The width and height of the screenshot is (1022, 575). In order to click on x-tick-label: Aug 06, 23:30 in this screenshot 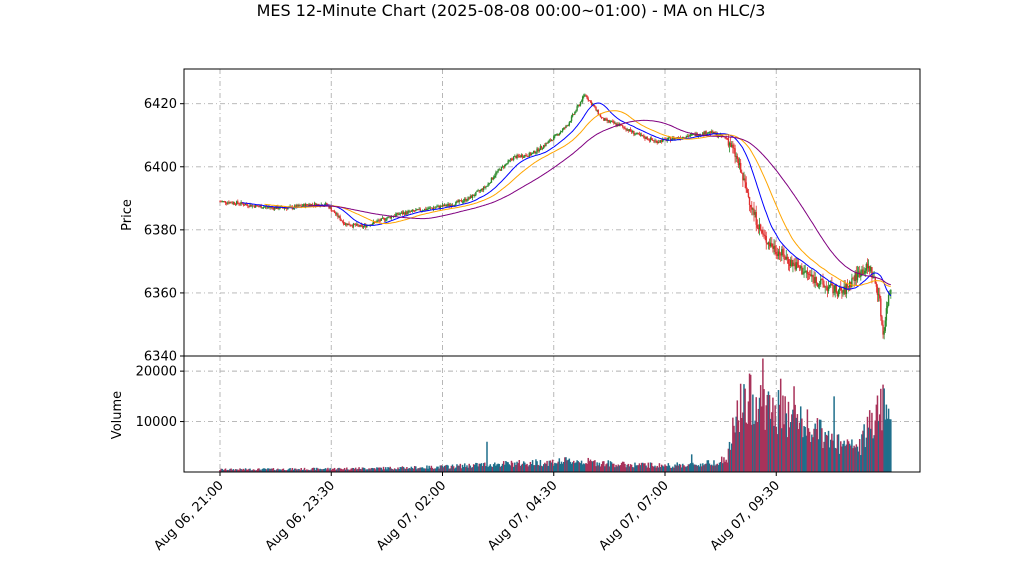, I will do `click(301, 516)`.